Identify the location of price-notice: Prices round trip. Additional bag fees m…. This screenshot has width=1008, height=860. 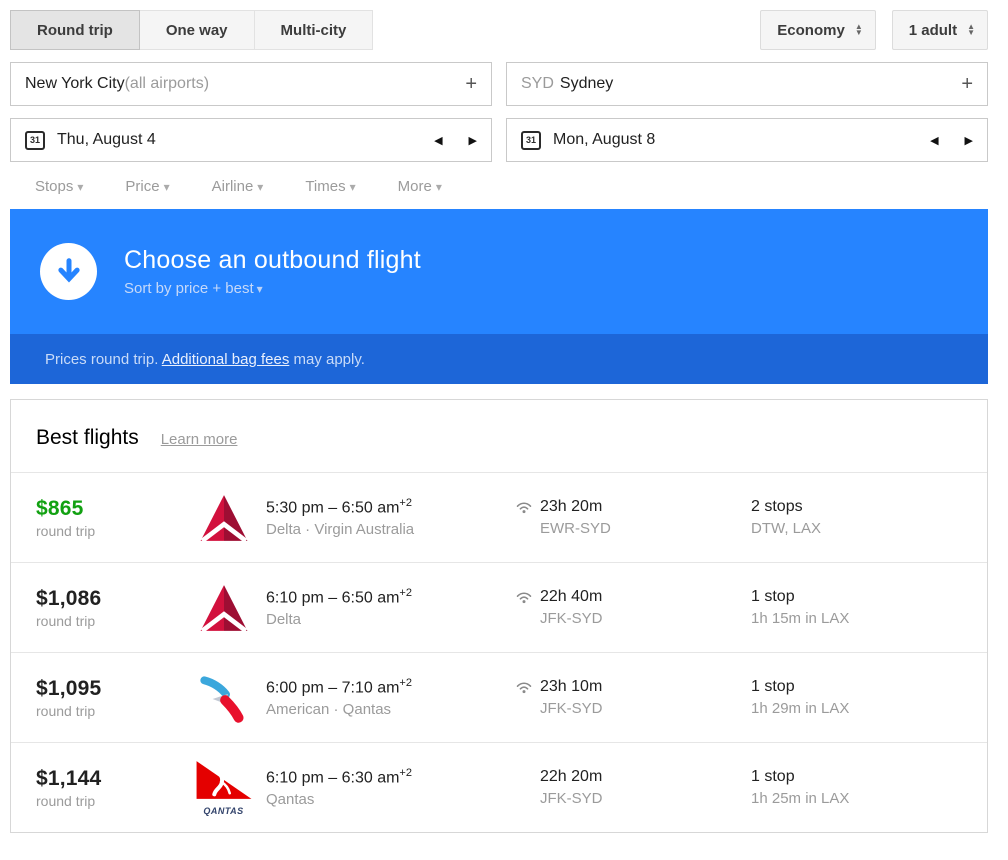
(499, 359).